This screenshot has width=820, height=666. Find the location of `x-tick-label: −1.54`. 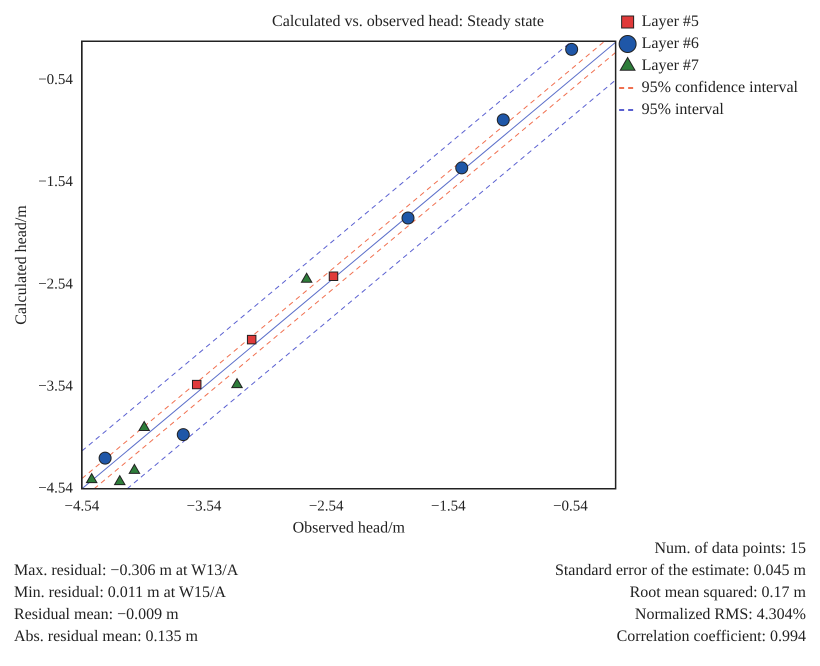

x-tick-label: −1.54 is located at coordinates (448, 506).